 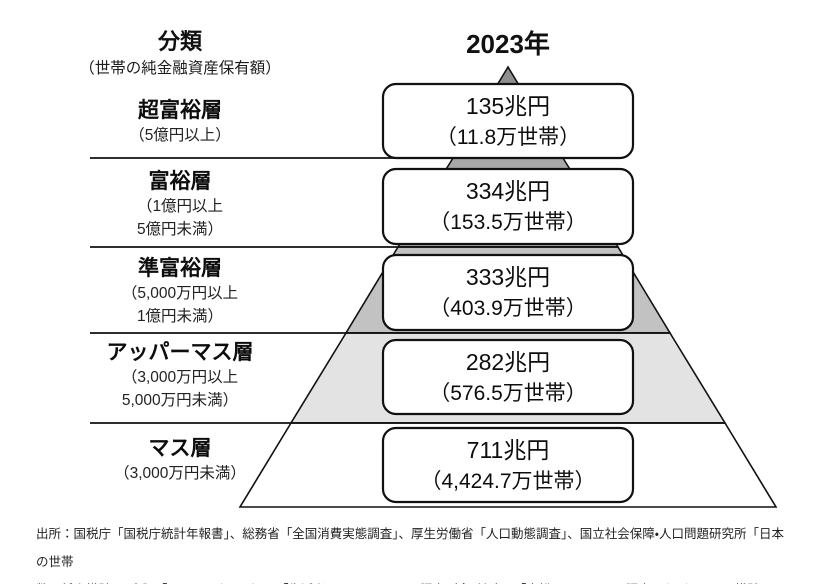 I want to click on tier-name: 超富裕層, so click(x=180, y=110).